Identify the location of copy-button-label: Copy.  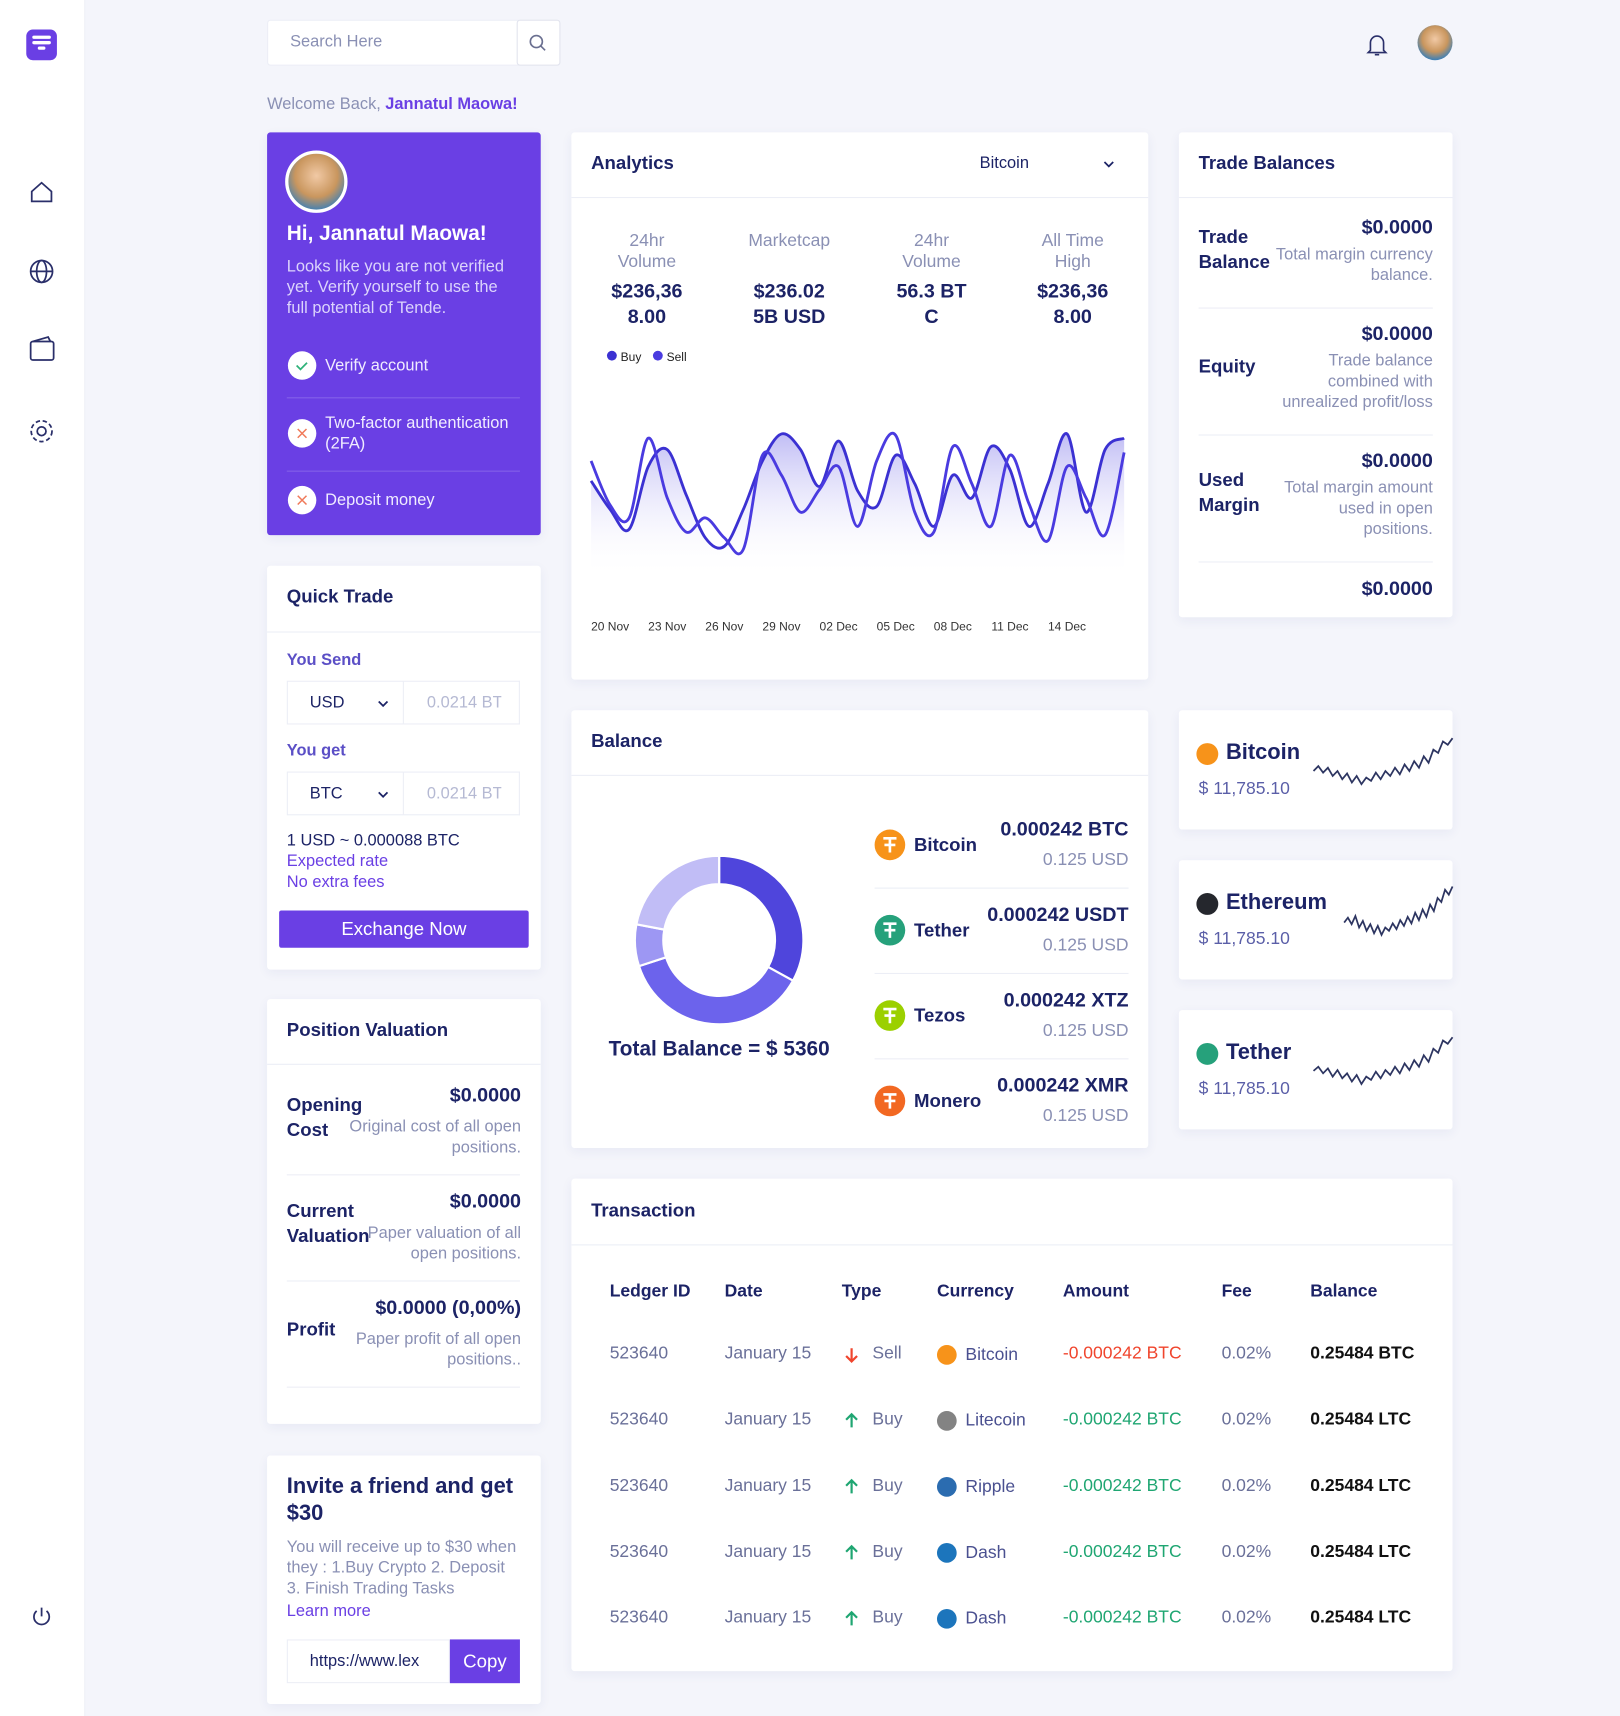
(485, 1661).